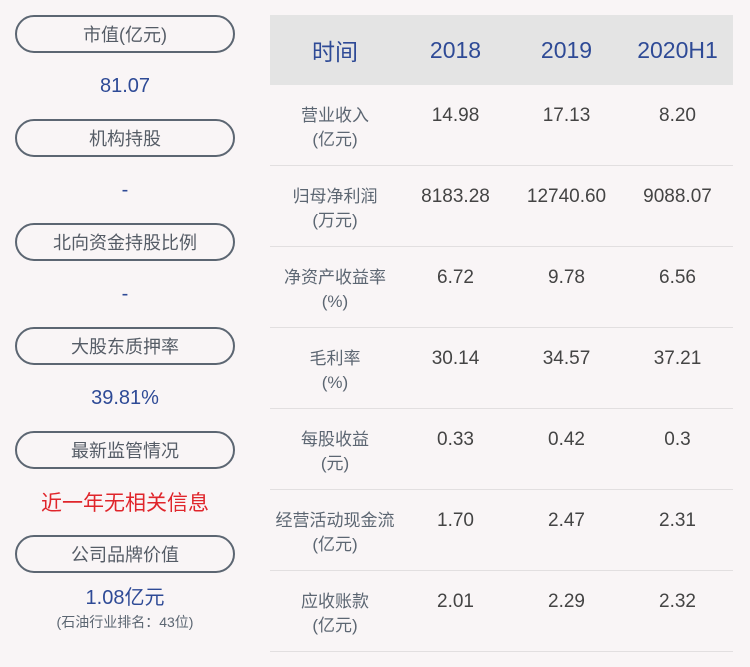  What do you see at coordinates (677, 439) in the screenshot?
I see `cell-2020h1: 0.3` at bounding box center [677, 439].